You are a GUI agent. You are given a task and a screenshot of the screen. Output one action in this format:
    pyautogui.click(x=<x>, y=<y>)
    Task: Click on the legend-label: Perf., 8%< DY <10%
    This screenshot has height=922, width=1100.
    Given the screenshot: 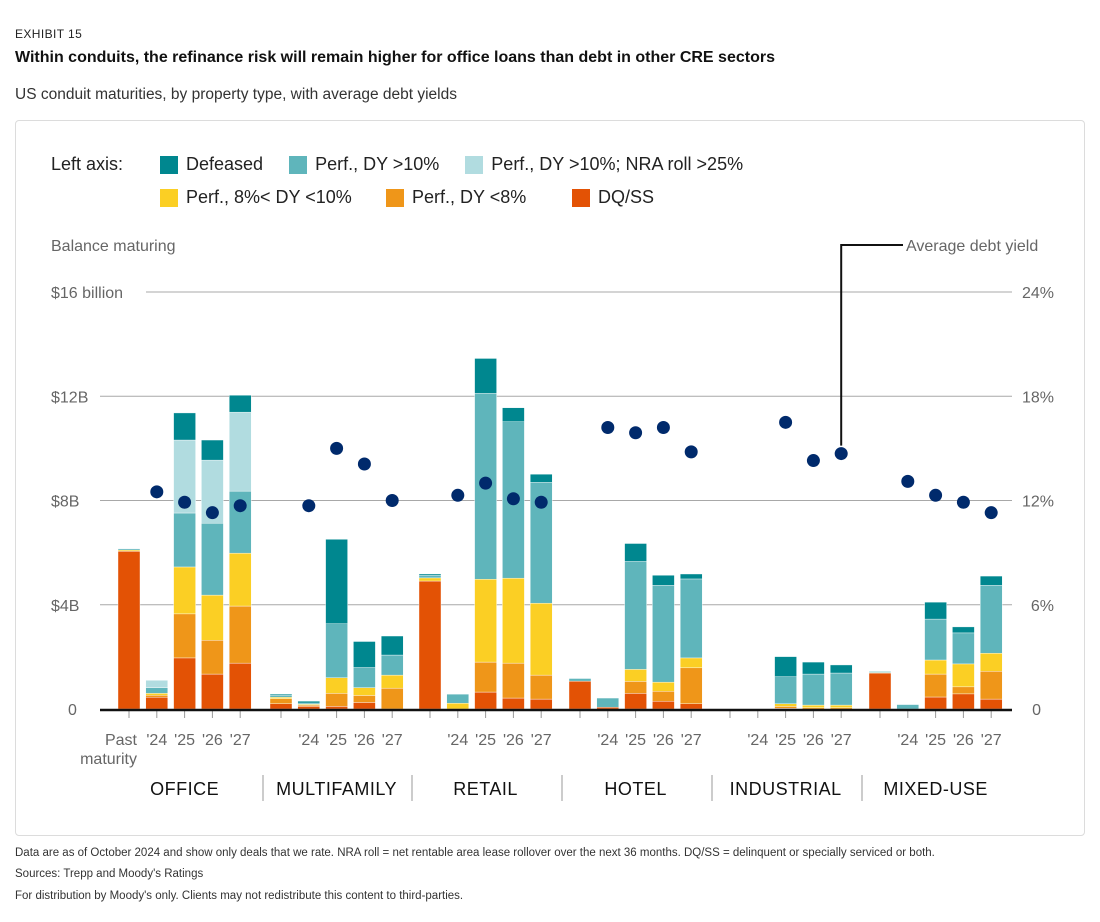 What is the action you would take?
    pyautogui.click(x=269, y=197)
    